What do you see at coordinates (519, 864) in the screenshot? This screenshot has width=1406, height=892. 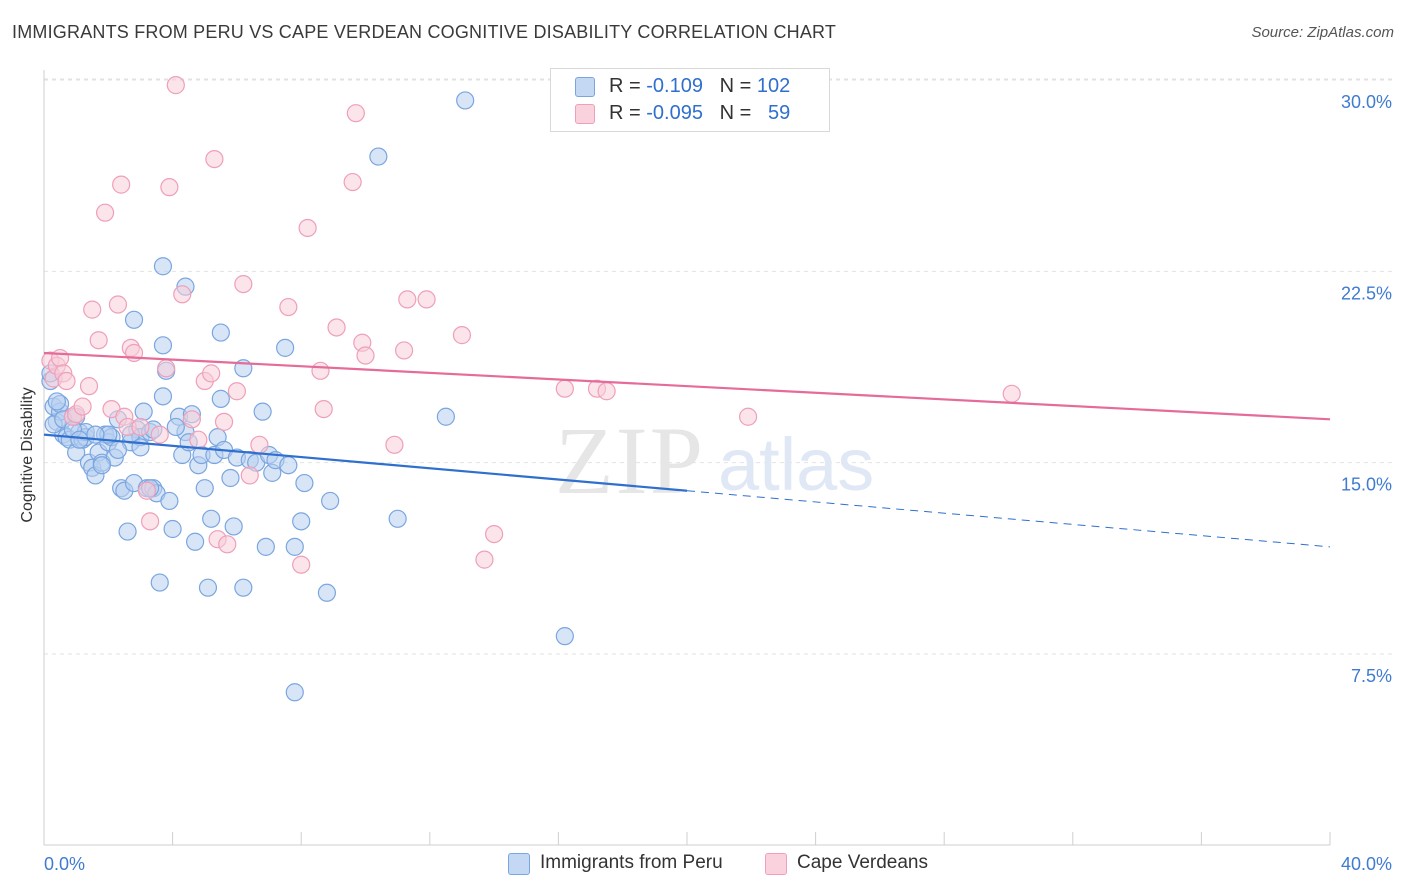 I see `bottom-legend-swatch-peru` at bounding box center [519, 864].